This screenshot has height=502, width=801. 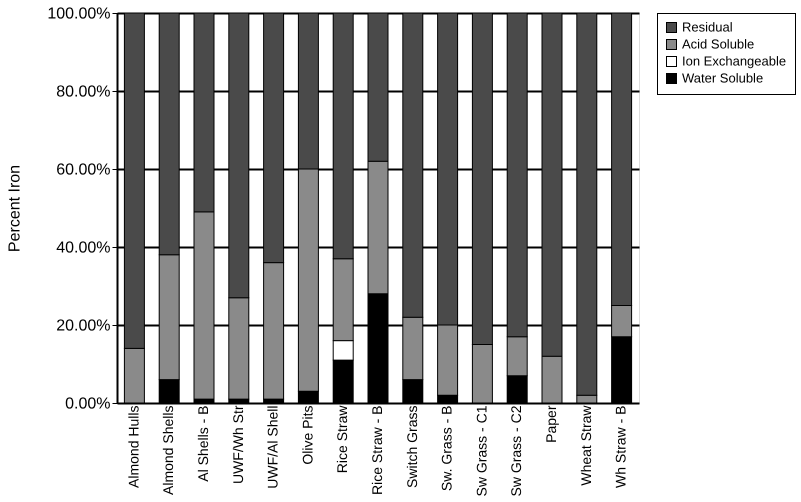 What do you see at coordinates (15, 208) in the screenshot?
I see `y-axis-title: Percent Iron` at bounding box center [15, 208].